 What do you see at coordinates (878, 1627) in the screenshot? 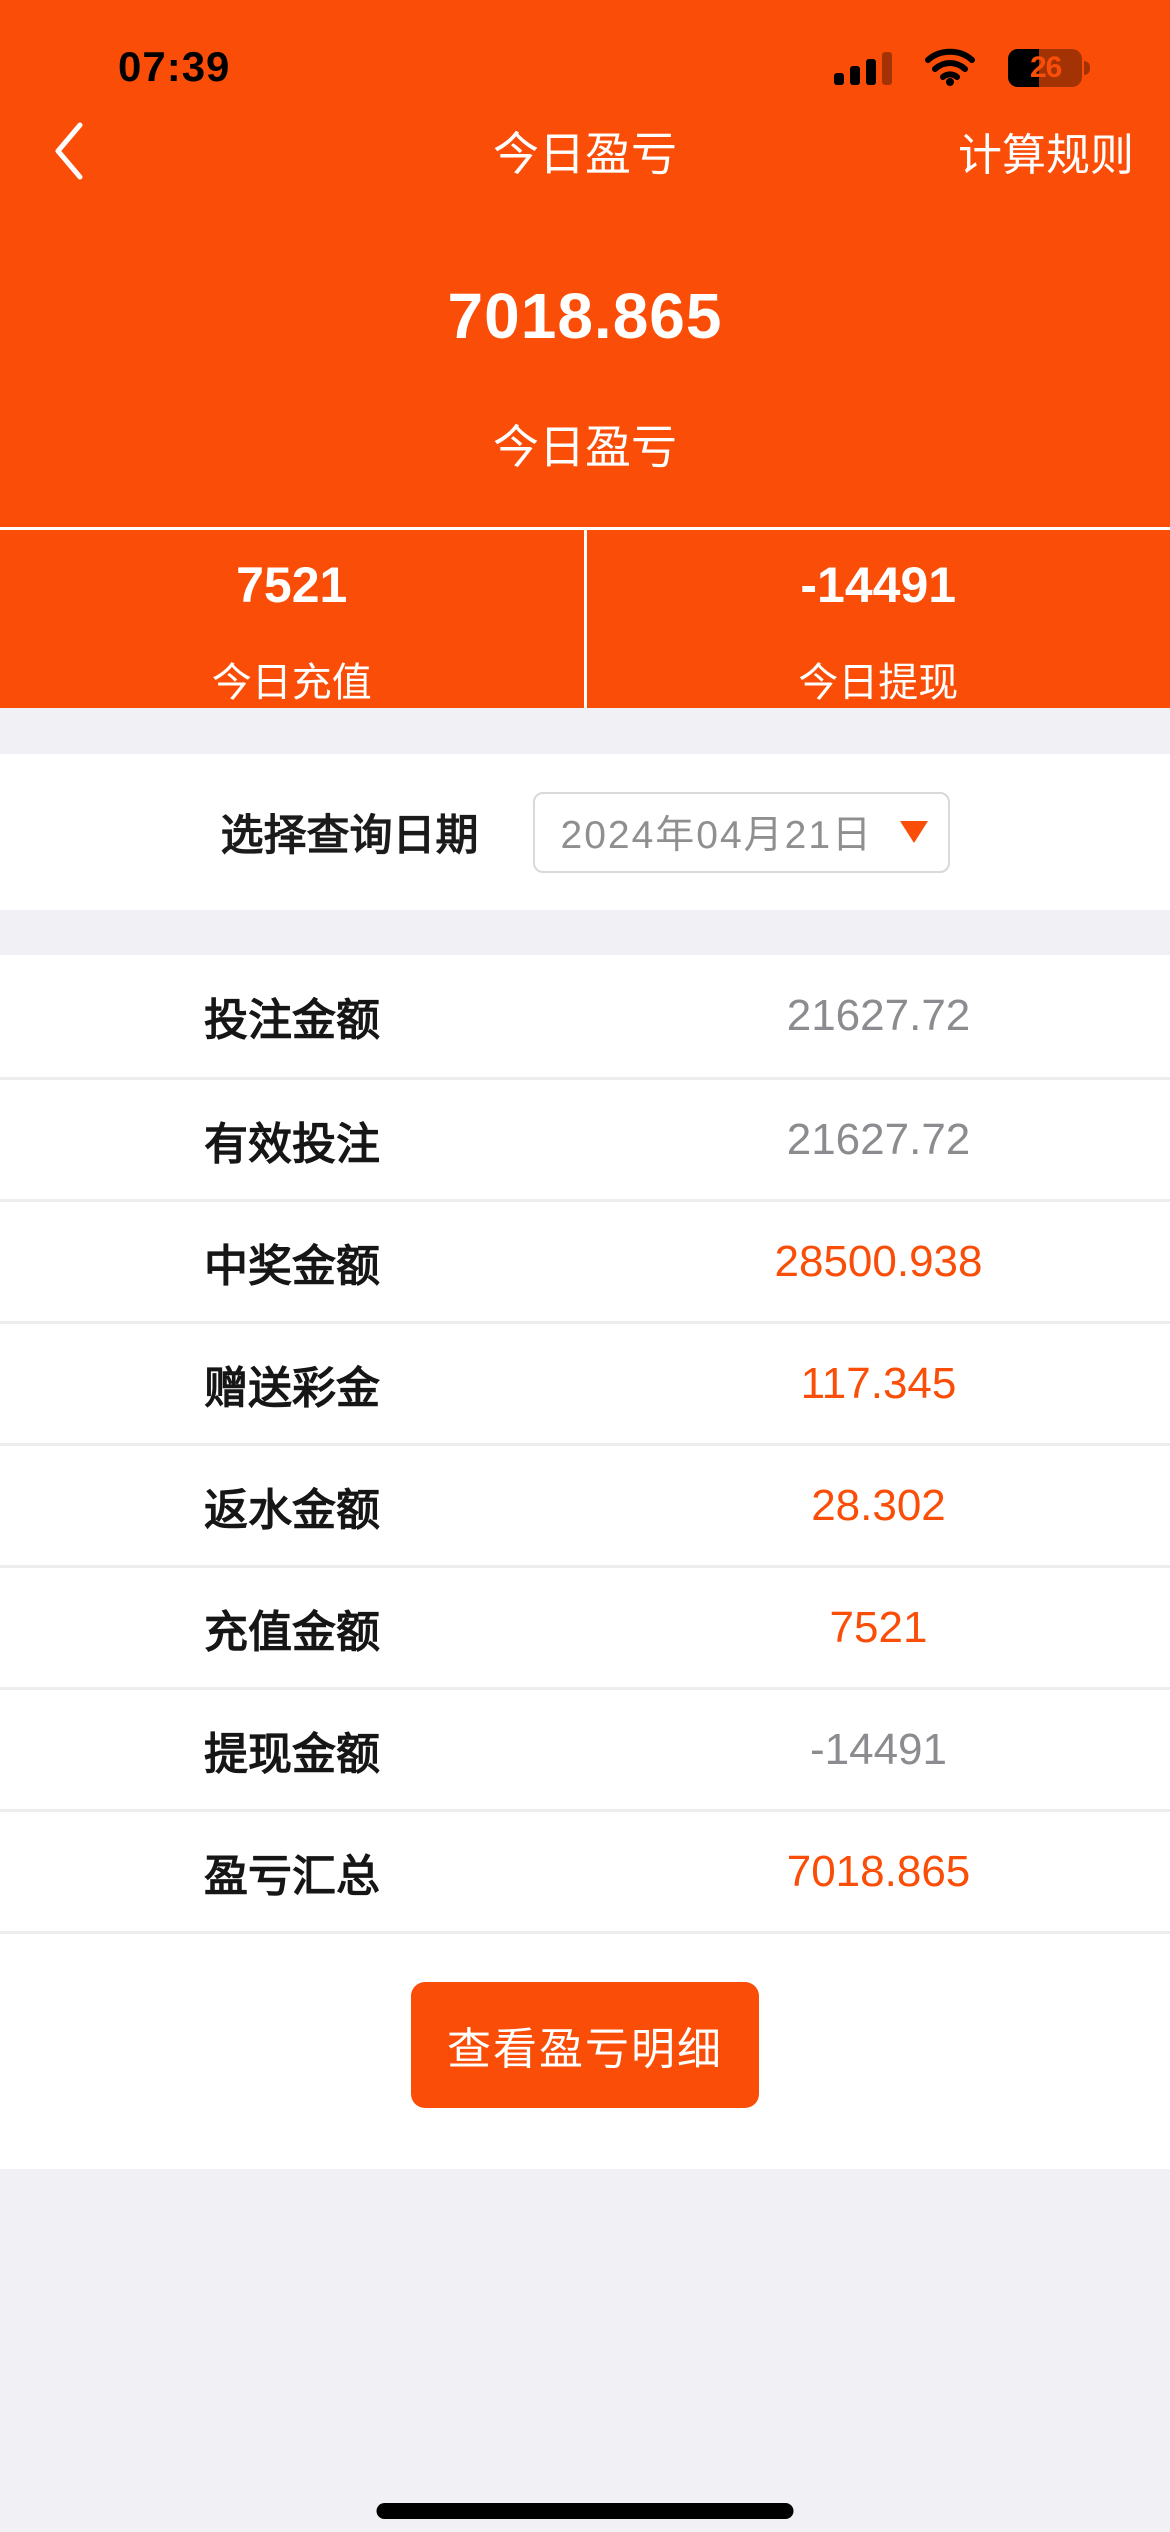
I see `row-value: 7521` at bounding box center [878, 1627].